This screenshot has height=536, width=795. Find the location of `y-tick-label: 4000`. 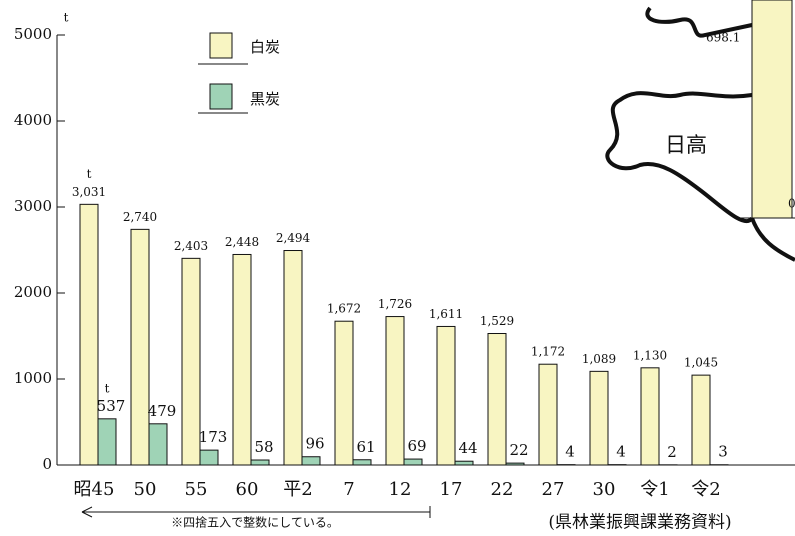

y-tick-label: 4000 is located at coordinates (33, 120).